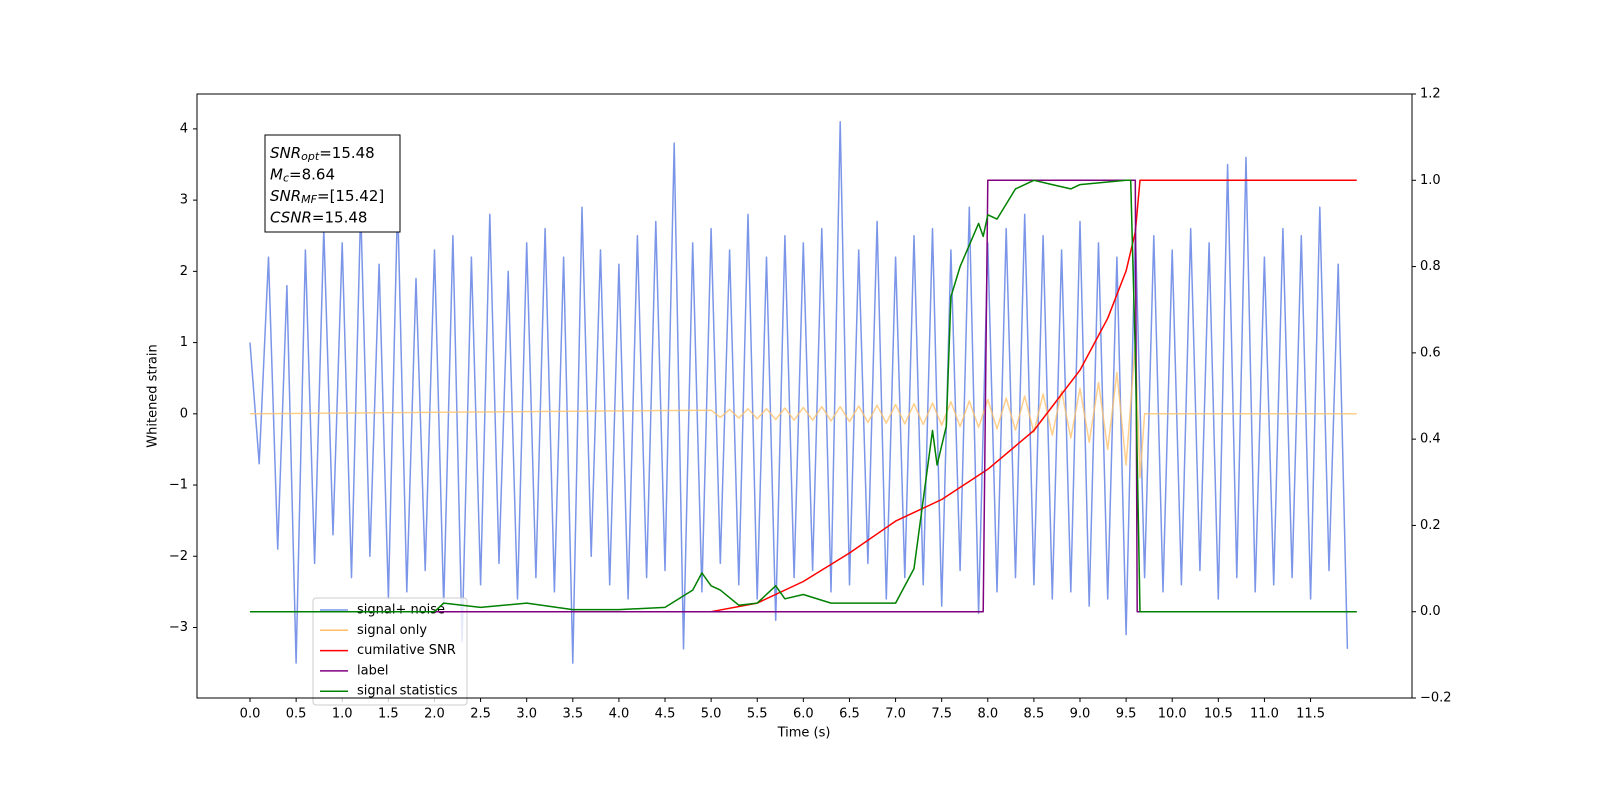 This screenshot has width=1600, height=800. Describe the element at coordinates (310, 156) in the screenshot. I see `annotation-subscript: opt` at that location.